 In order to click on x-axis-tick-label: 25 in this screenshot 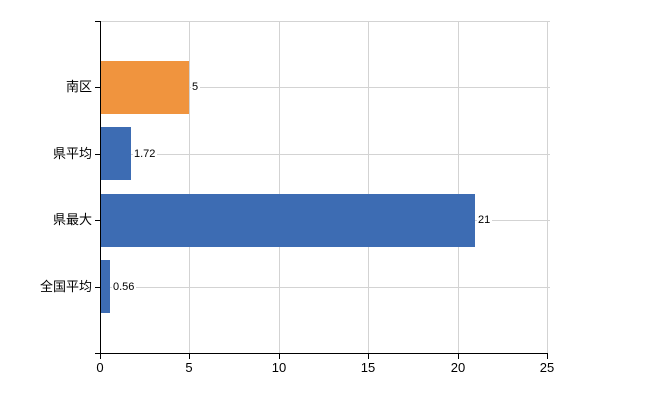, I will do `click(547, 367)`.